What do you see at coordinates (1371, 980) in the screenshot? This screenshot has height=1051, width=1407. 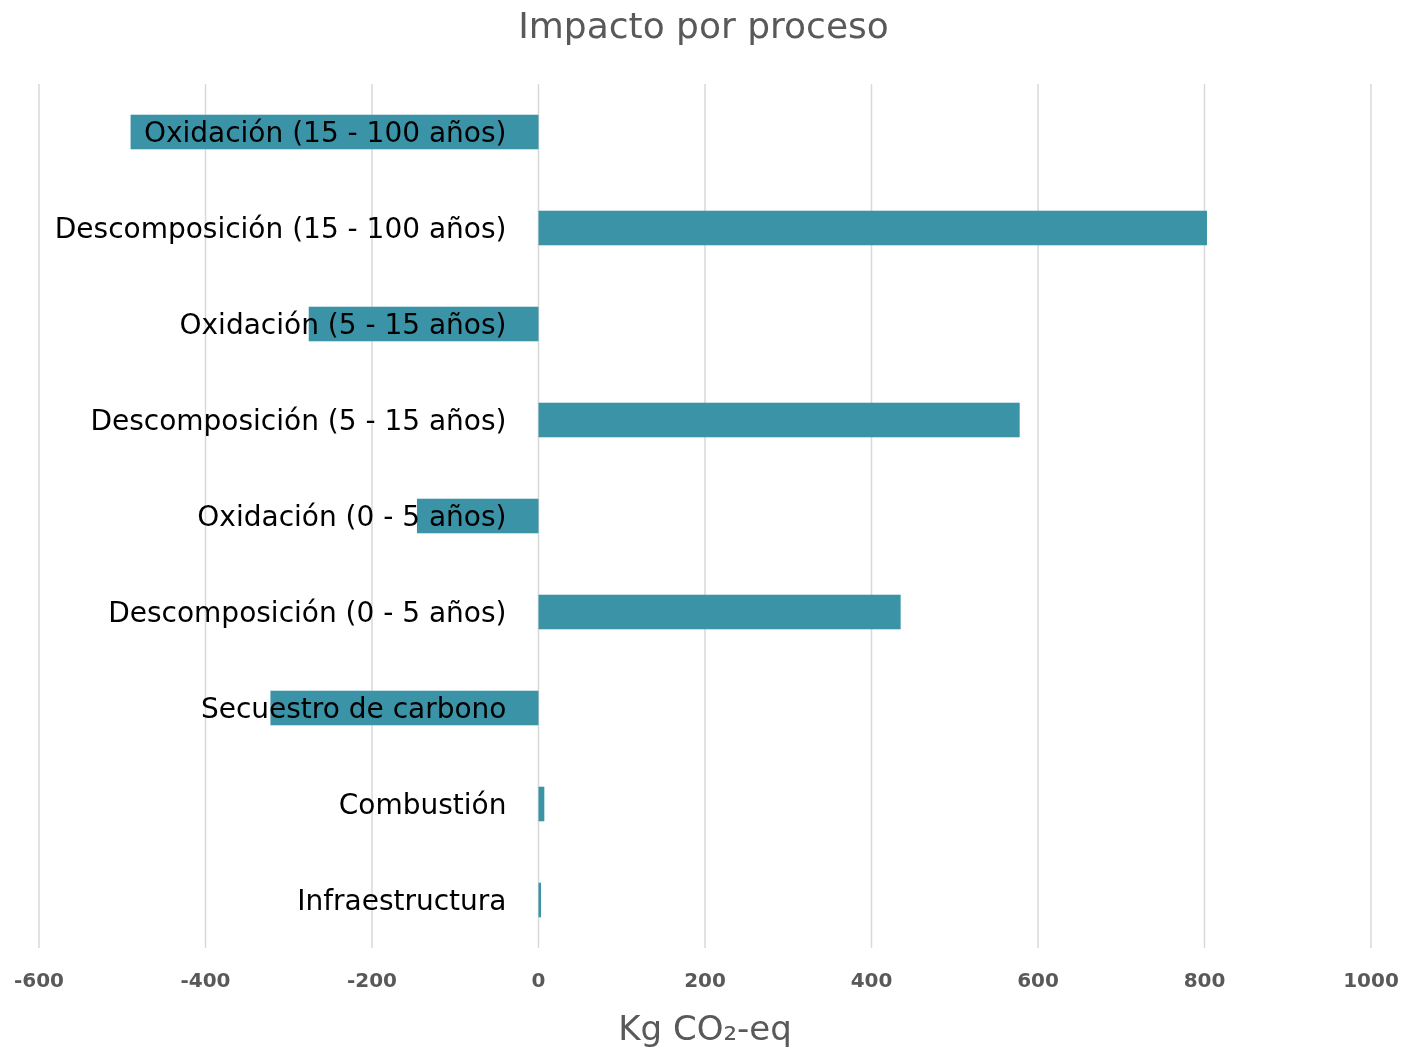 I see `x-tick-label: 1000` at bounding box center [1371, 980].